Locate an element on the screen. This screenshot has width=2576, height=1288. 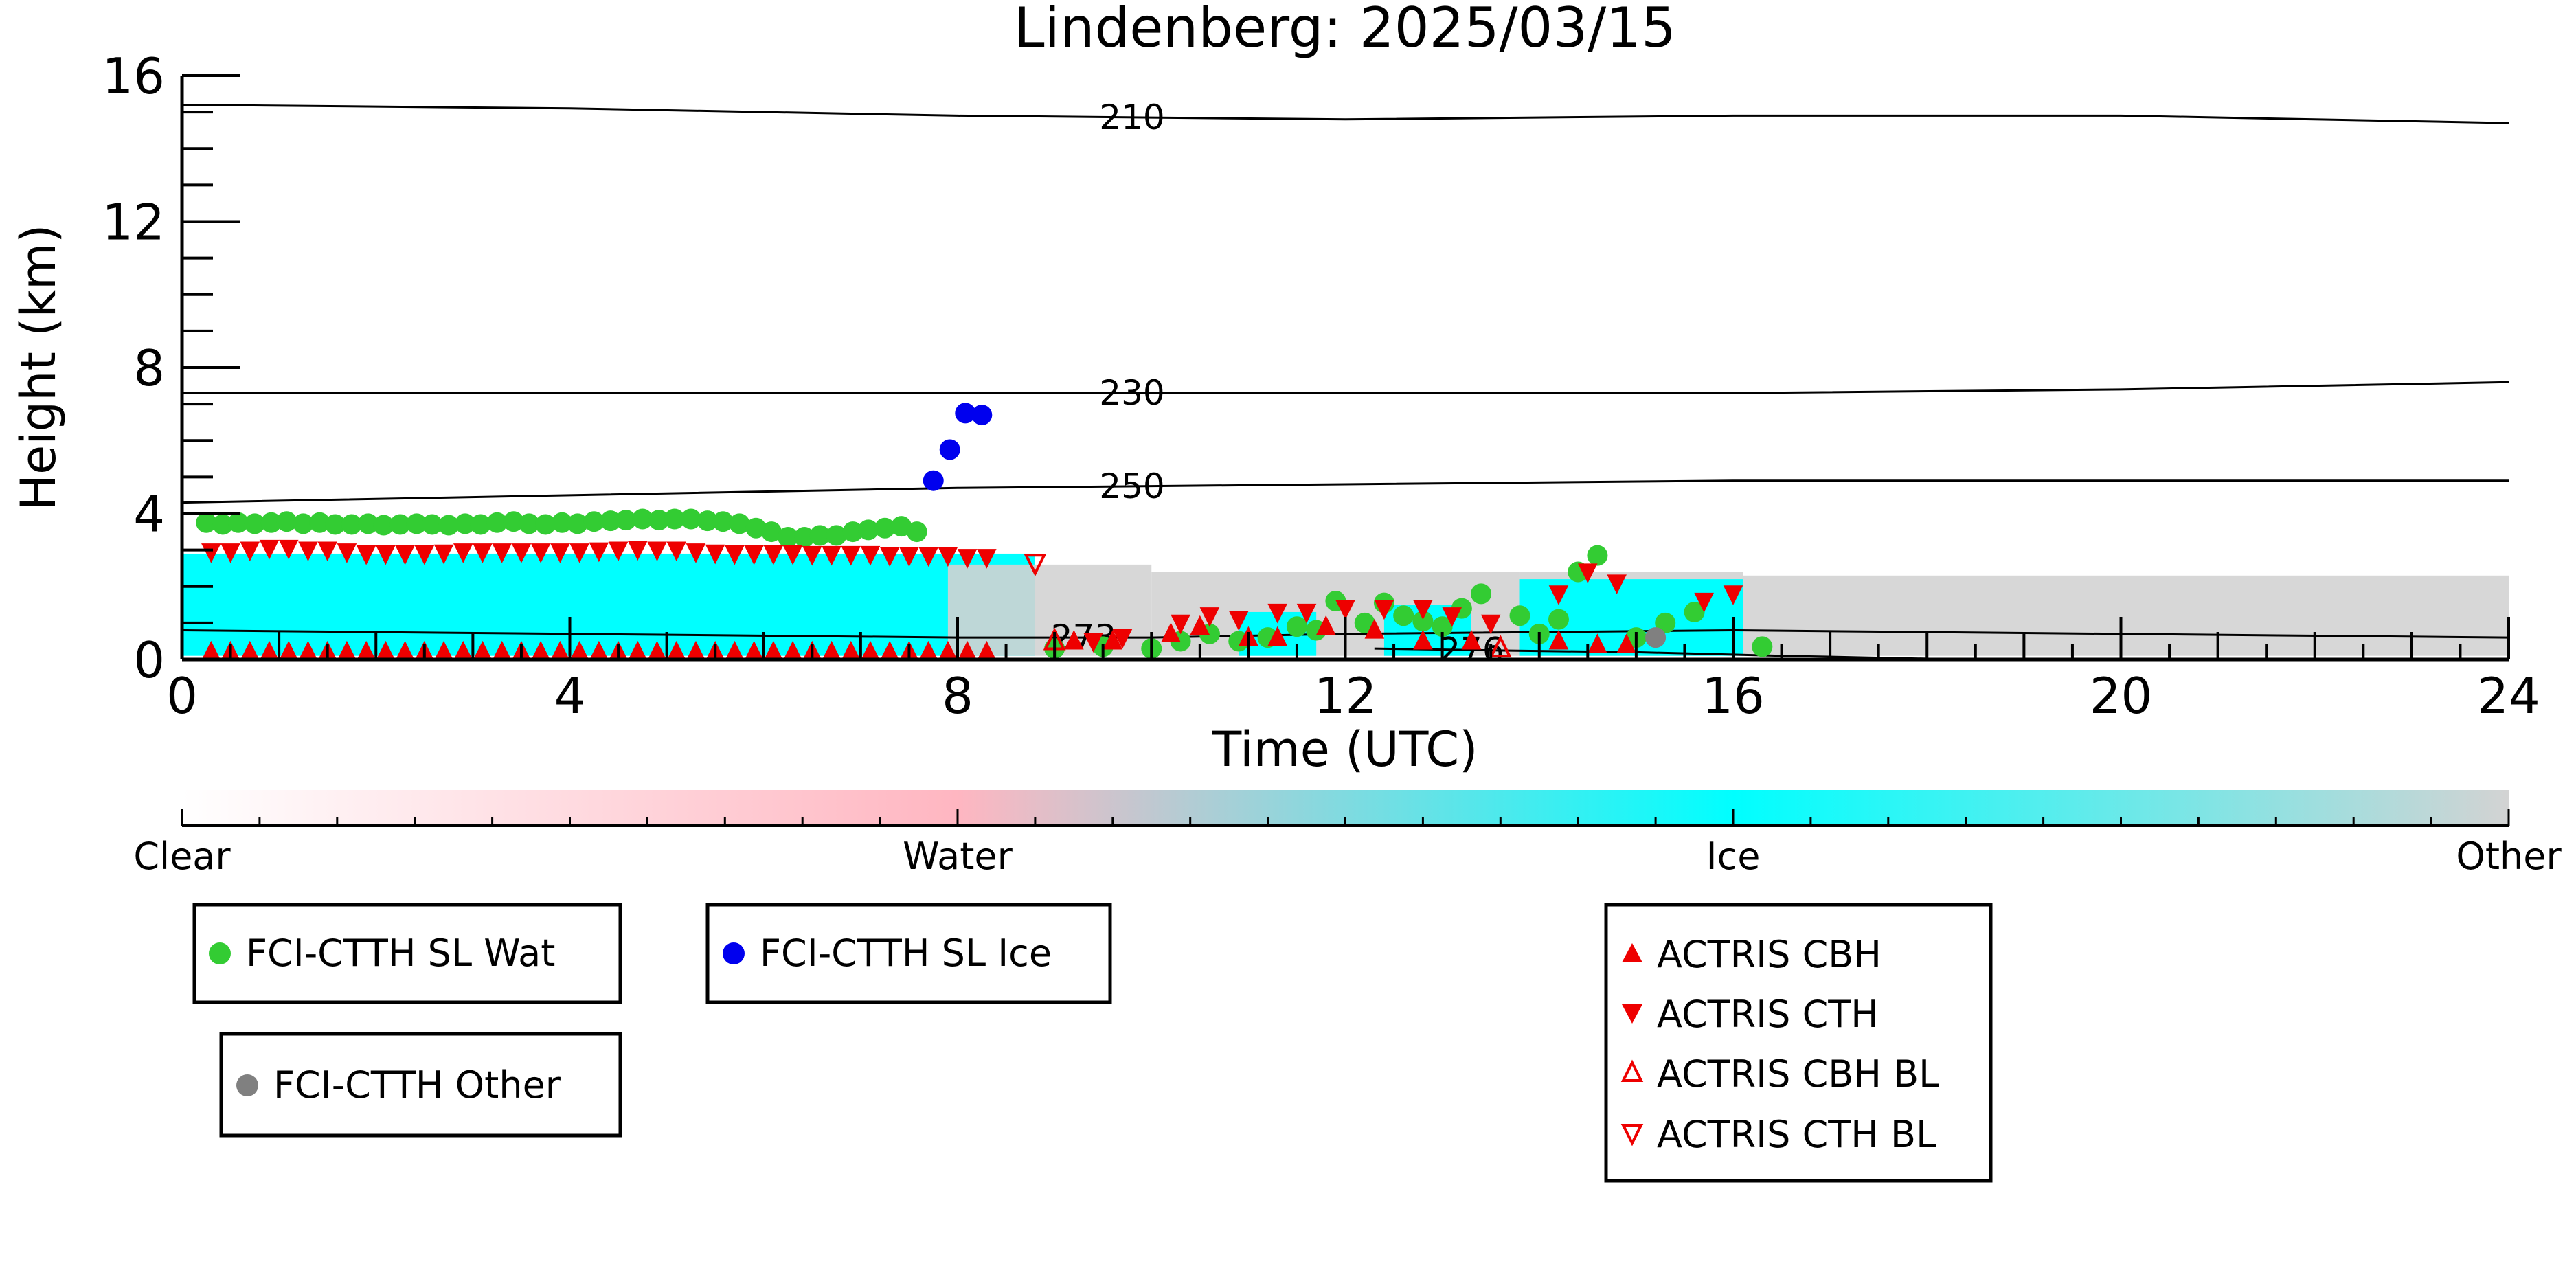
phase-region-other is located at coordinates (2126, 615).